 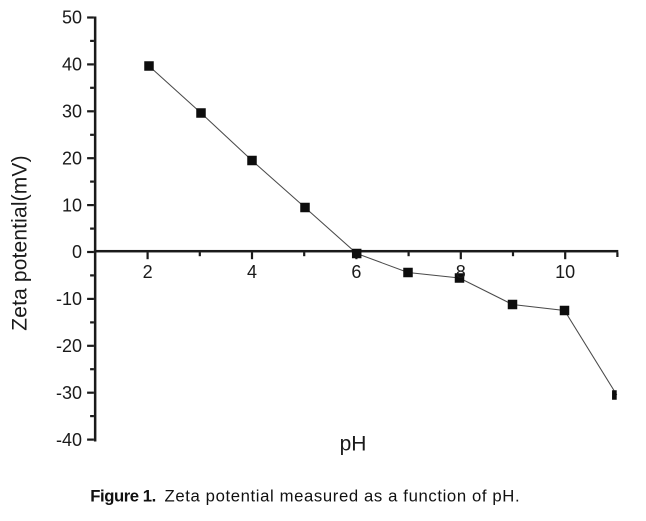 I want to click on svg-text: 50, so click(x=72, y=18).